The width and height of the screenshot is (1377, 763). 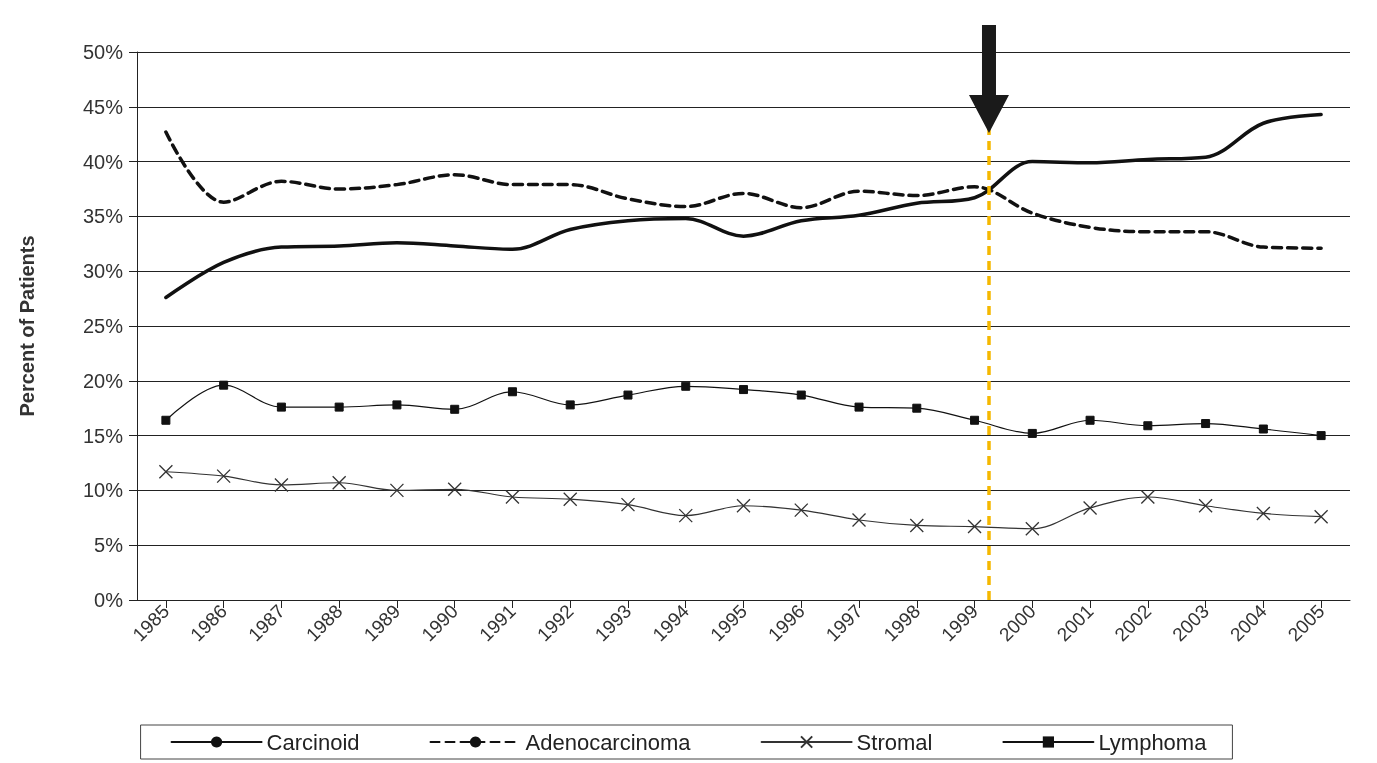 What do you see at coordinates (103, 490) in the screenshot?
I see `y-tick-label: 10%` at bounding box center [103, 490].